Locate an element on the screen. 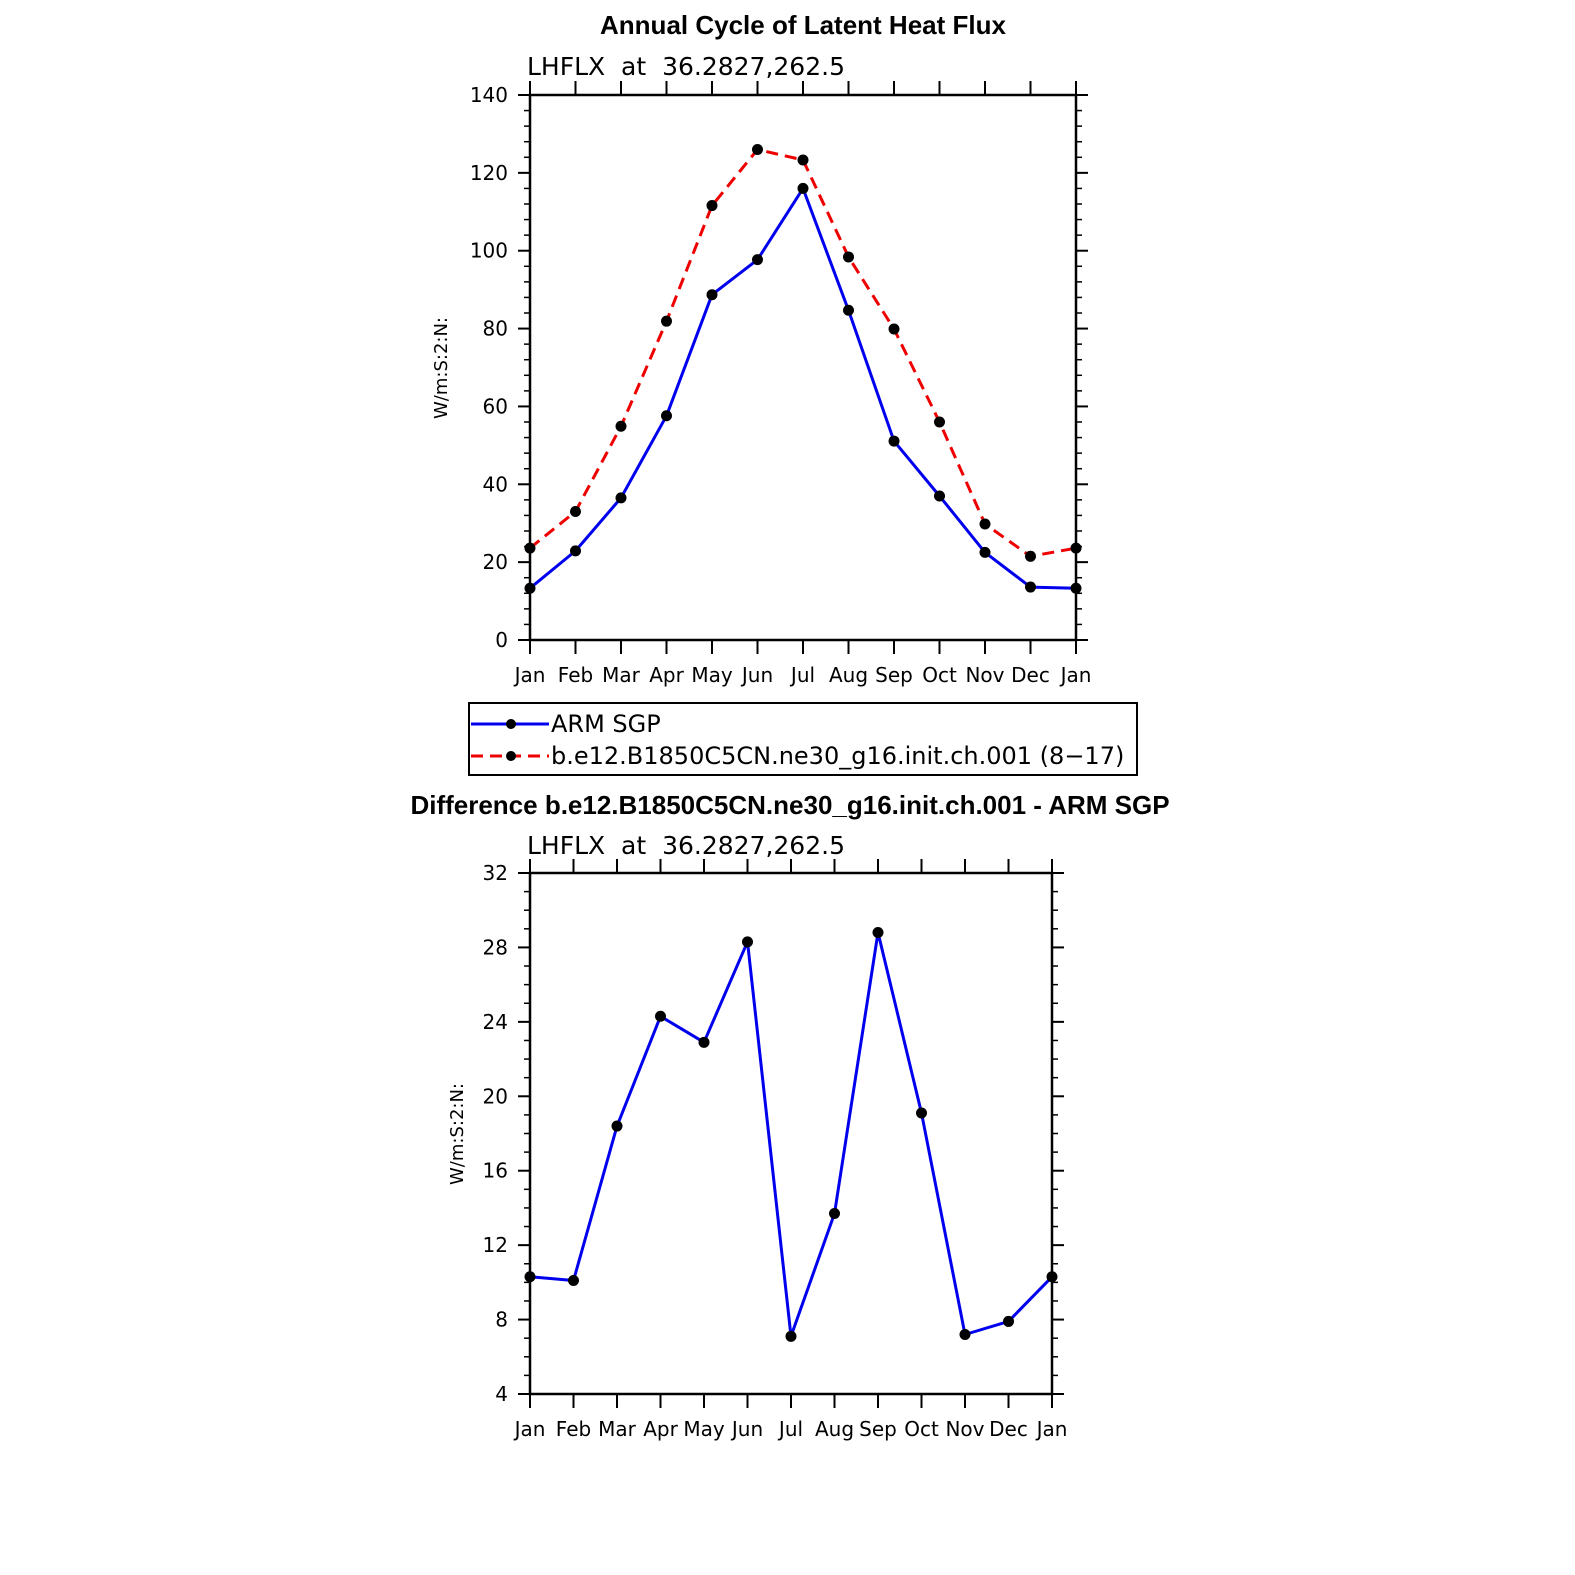  y-tick-label: 60 is located at coordinates (495, 406).